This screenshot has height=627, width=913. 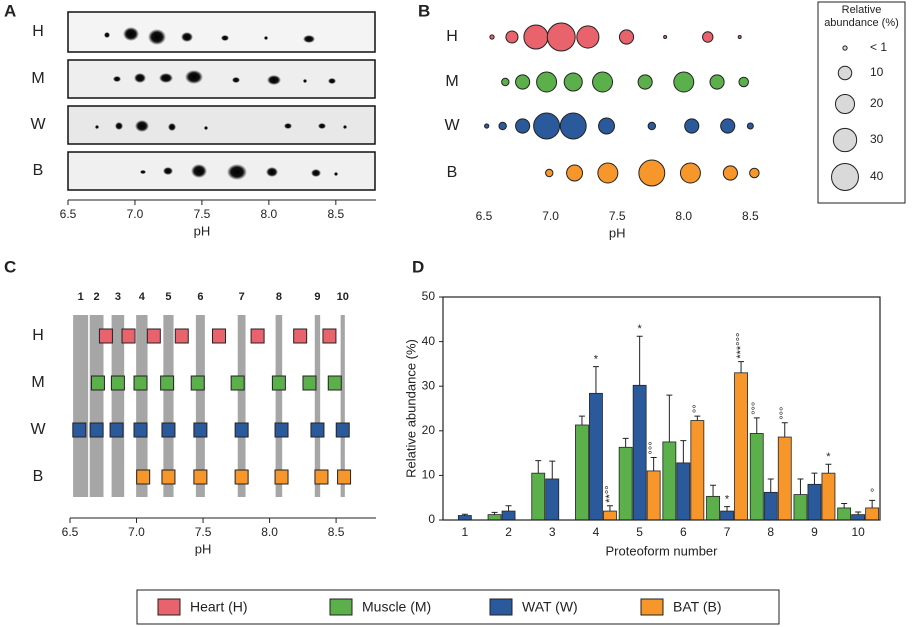 What do you see at coordinates (203, 532) in the screenshot?
I see `x-tick-label: 7.5` at bounding box center [203, 532].